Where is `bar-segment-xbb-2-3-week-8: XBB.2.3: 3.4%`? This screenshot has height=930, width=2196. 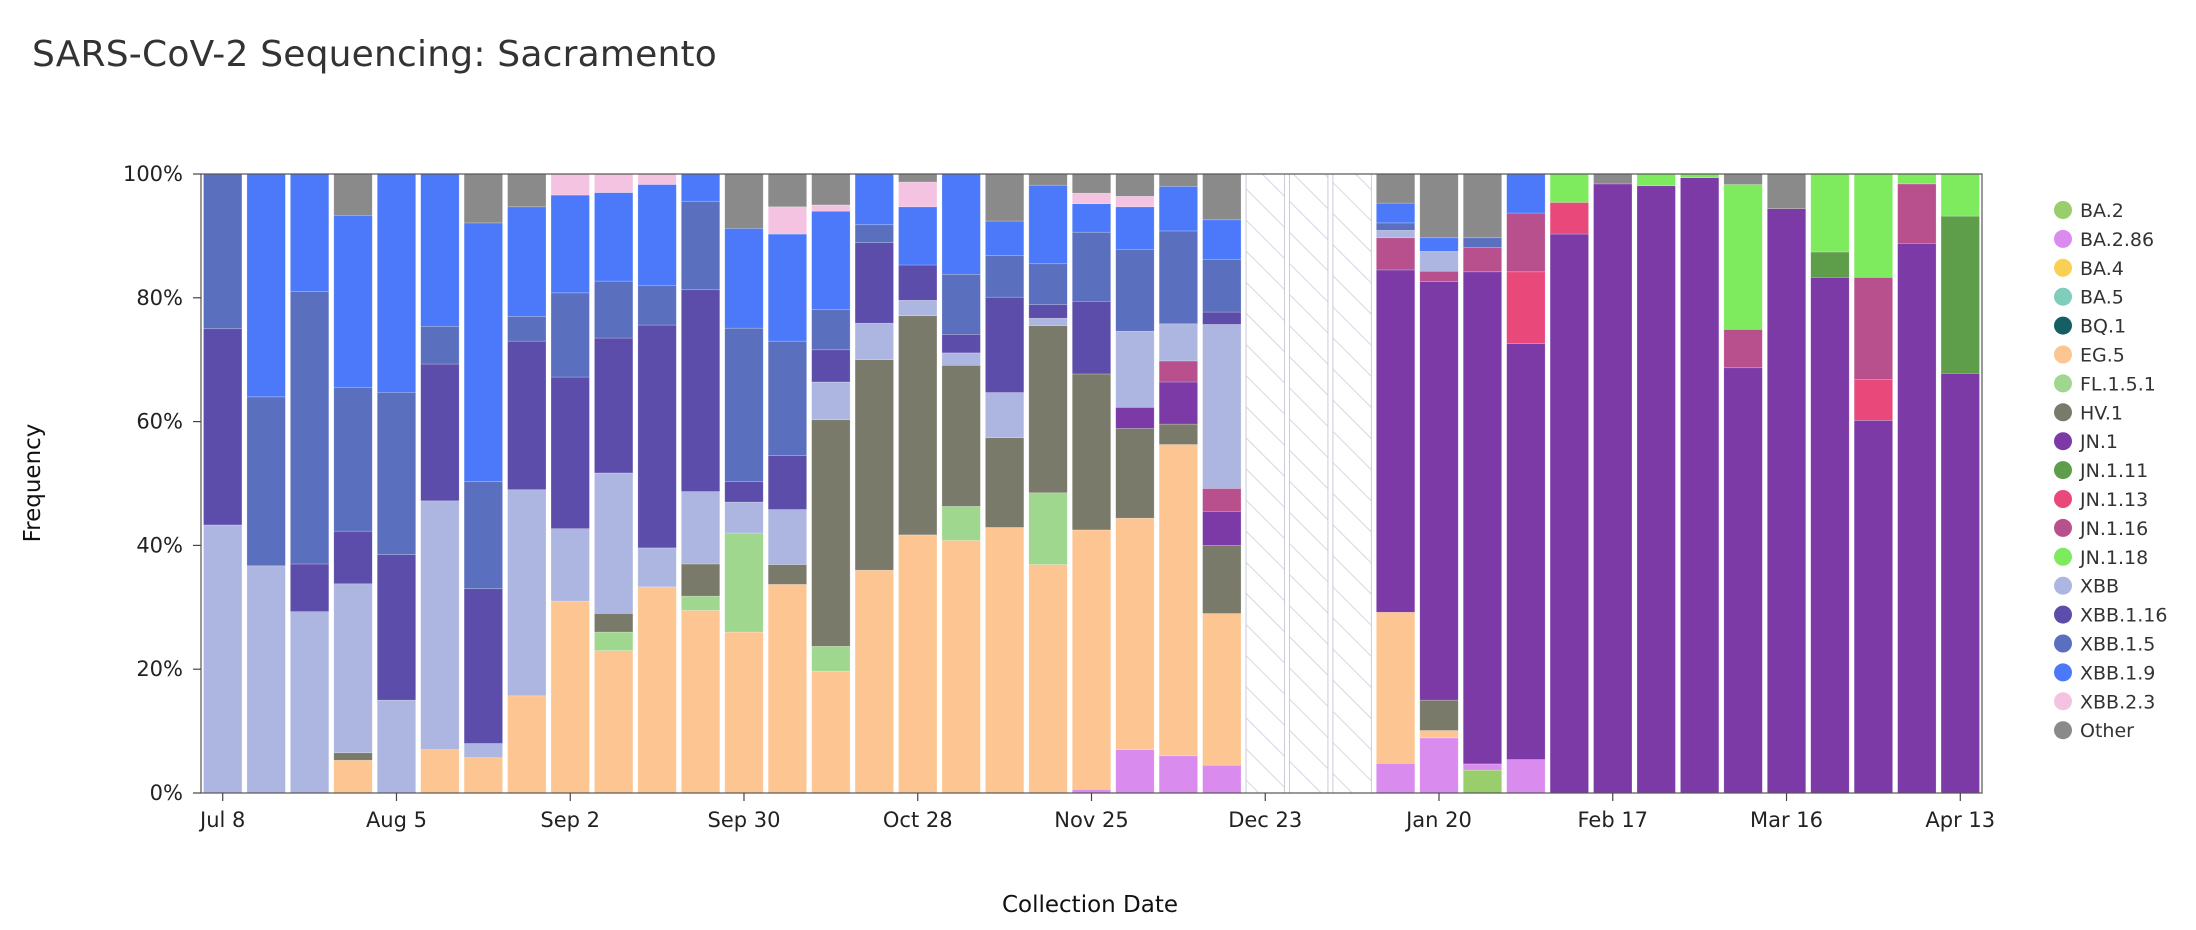
bar-segment-xbb-2-3-week-8: XBB.2.3: 3.4% is located at coordinates (570, 184).